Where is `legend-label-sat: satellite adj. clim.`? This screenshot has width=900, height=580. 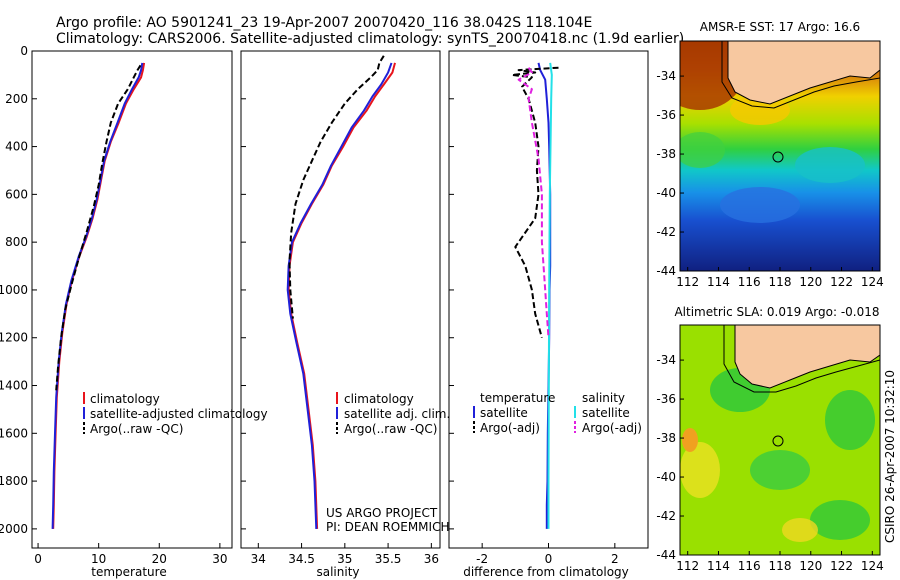
legend-label-sat: satellite adj. clim. is located at coordinates (397, 414).